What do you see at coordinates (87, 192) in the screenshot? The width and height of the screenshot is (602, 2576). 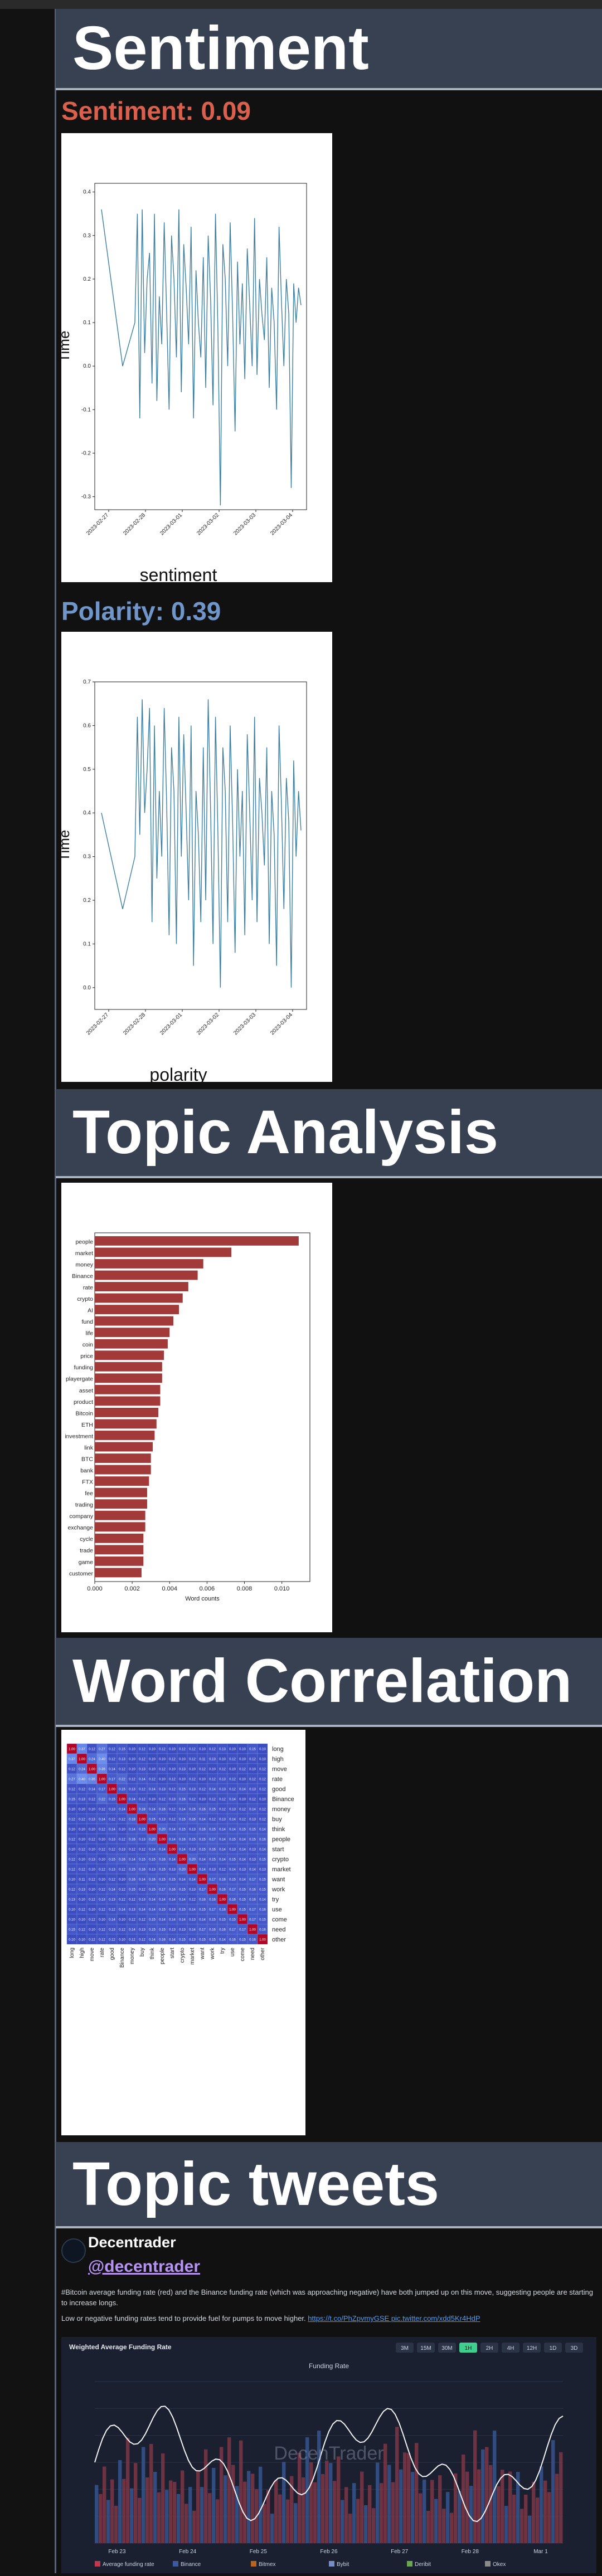 I see `y-tick-label: 0.4` at bounding box center [87, 192].